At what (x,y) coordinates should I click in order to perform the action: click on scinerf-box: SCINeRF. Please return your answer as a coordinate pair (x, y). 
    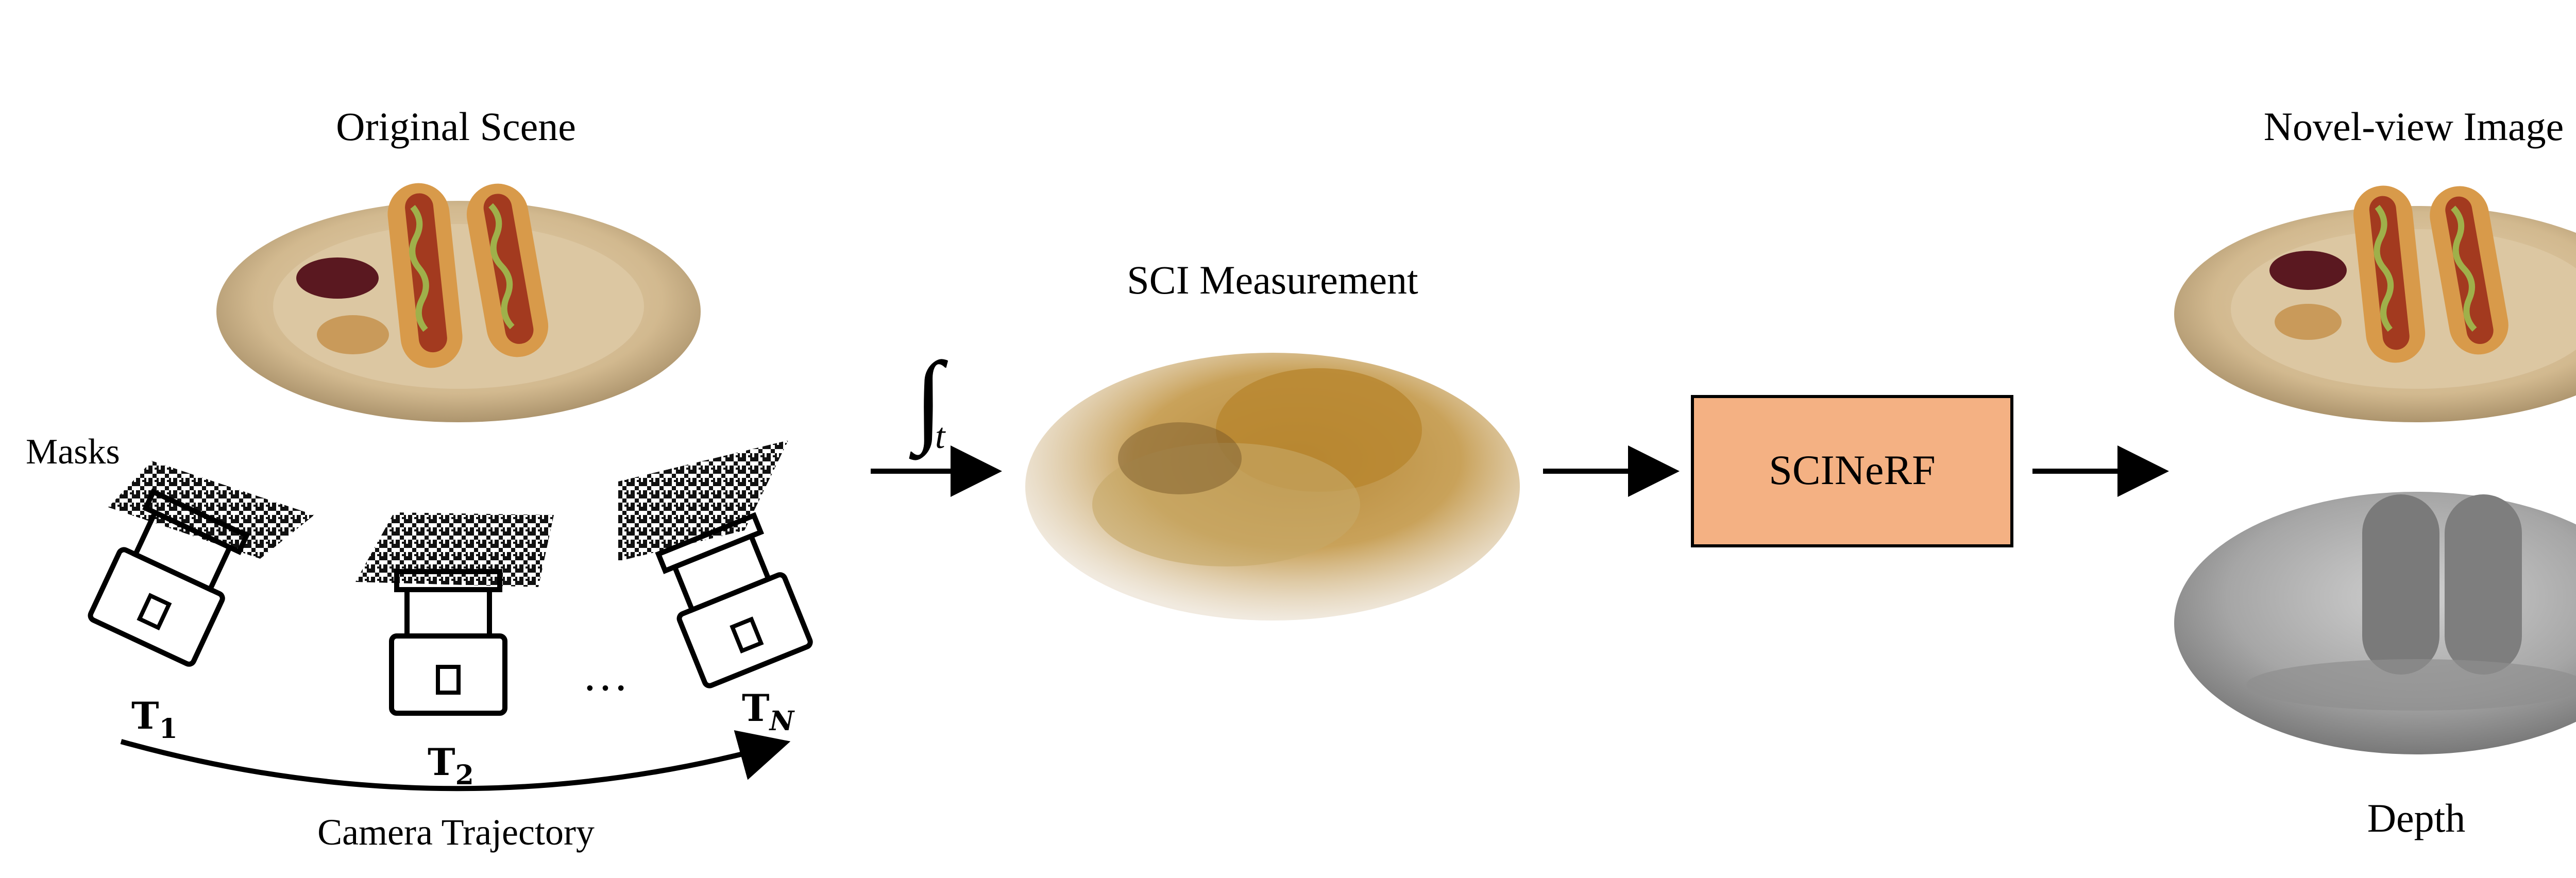
    Looking at the image, I should click on (1852, 471).